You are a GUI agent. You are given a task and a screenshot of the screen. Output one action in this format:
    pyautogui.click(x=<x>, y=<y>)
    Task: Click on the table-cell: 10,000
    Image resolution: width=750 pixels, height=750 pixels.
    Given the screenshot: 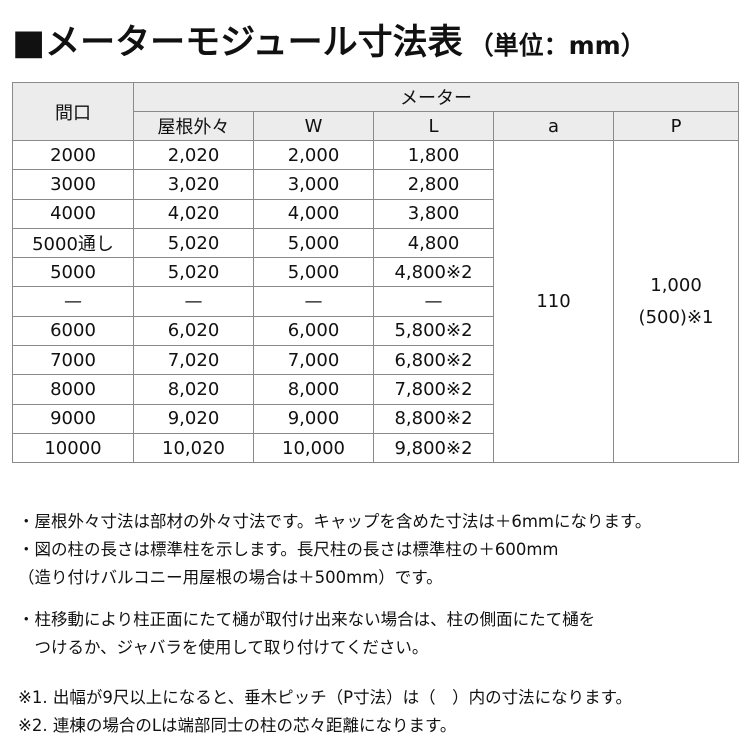 What is the action you would take?
    pyautogui.click(x=313, y=448)
    